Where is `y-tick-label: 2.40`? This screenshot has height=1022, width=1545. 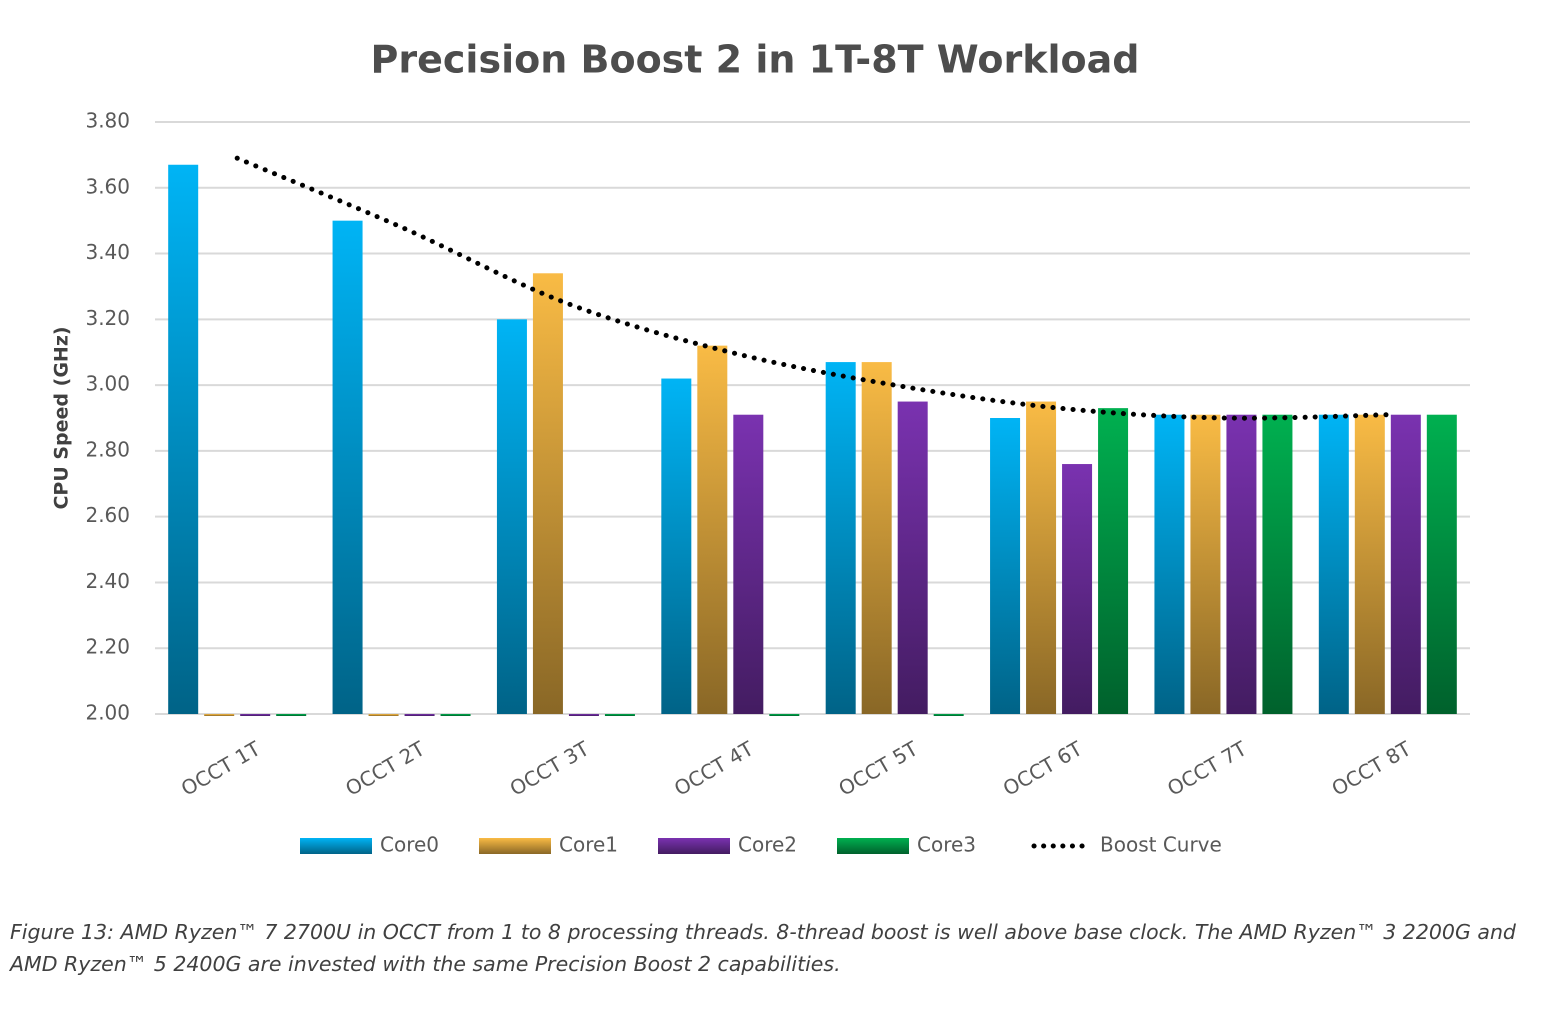 y-tick-label: 2.40 is located at coordinates (107, 581).